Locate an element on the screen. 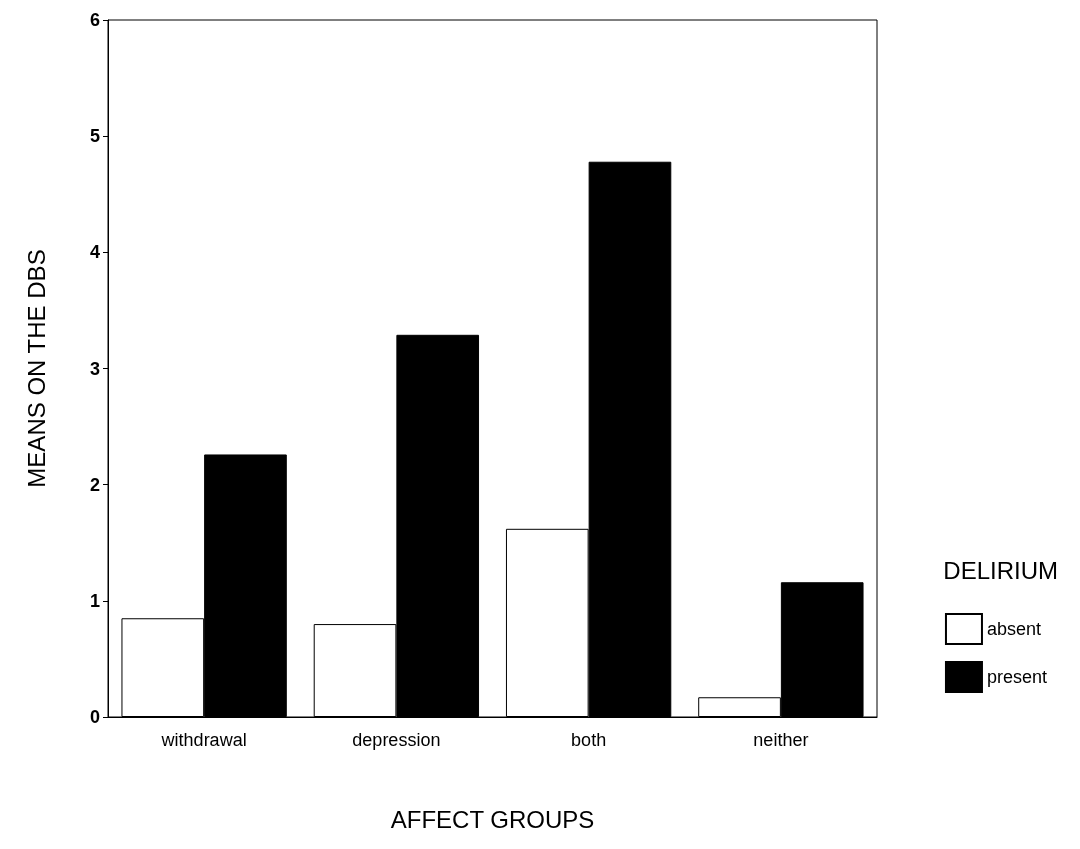 The width and height of the screenshot is (1080, 849). x-tick-label: neither is located at coordinates (781, 740).